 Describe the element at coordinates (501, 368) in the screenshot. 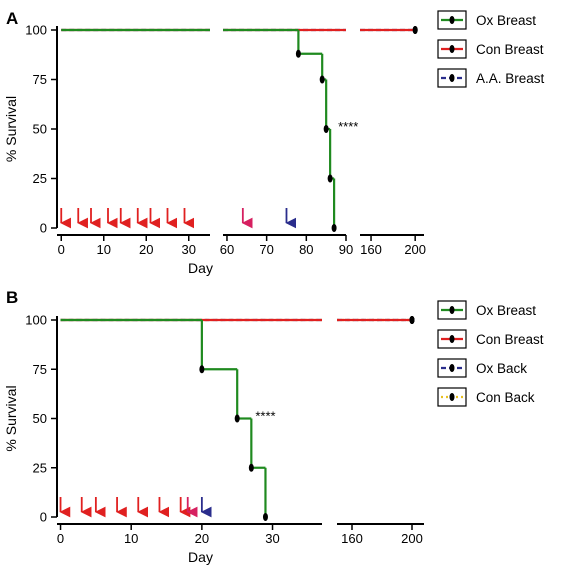

I see `legend-label: Ox Back` at that location.